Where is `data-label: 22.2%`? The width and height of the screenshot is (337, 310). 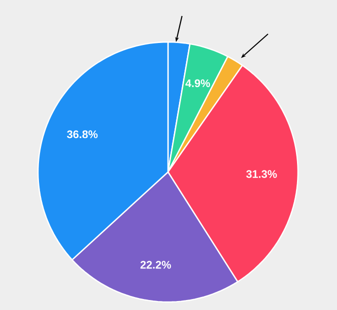
data-label: 22.2% is located at coordinates (155, 264).